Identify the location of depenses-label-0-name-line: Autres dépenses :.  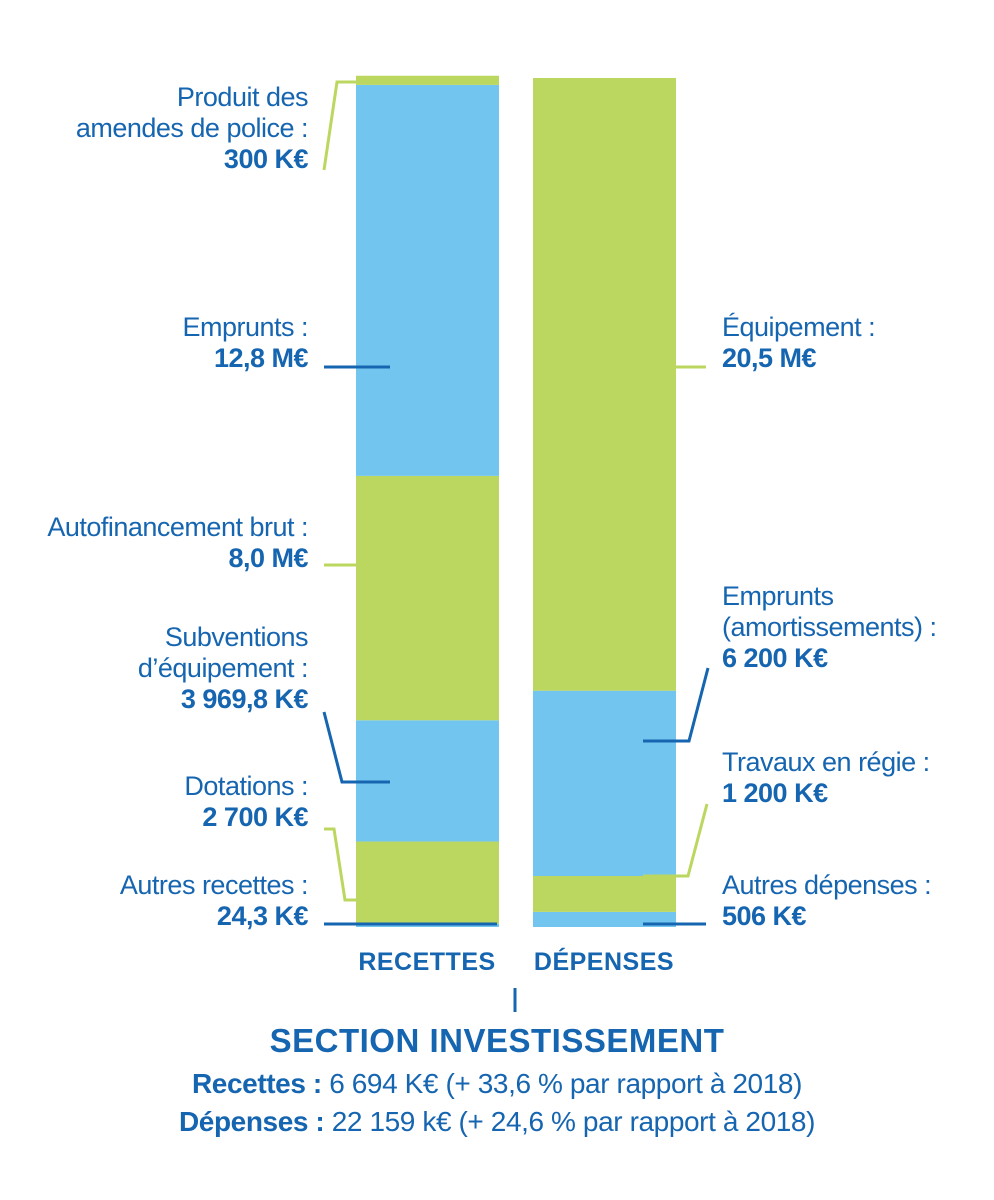
(826, 885).